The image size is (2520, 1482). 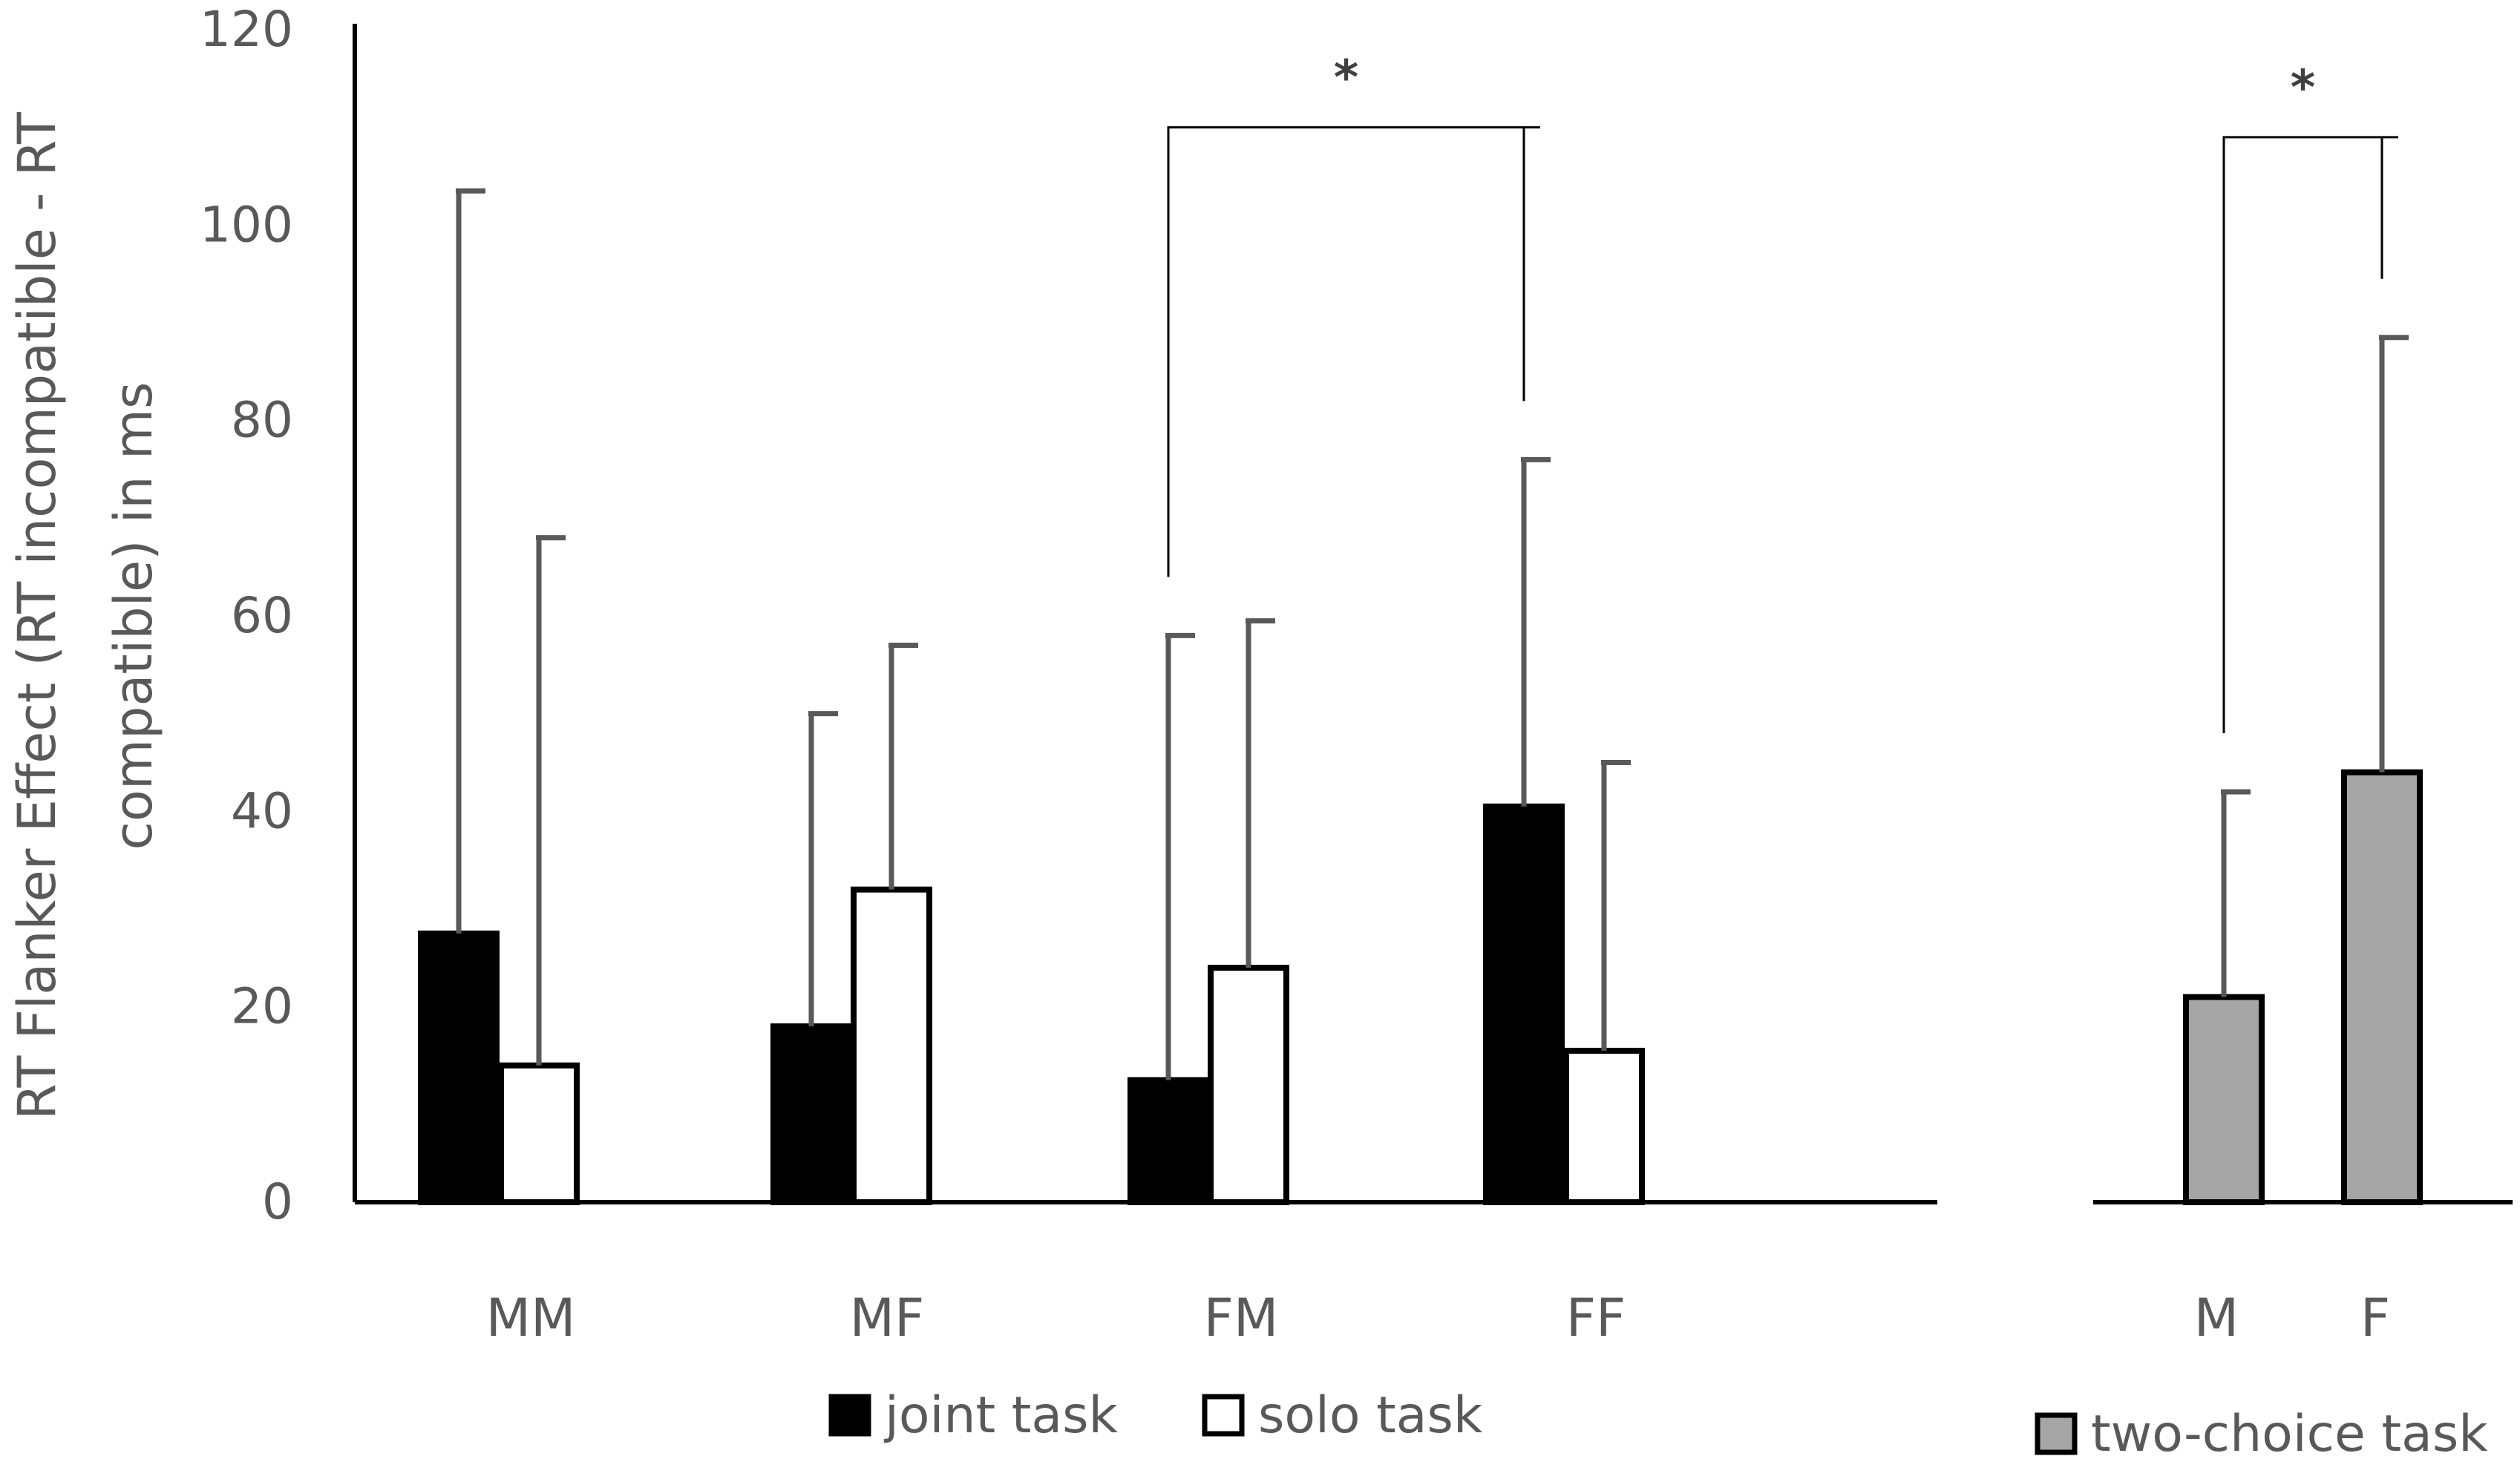 I want to click on x-tick-label-mm: MM, so click(x=531, y=1318).